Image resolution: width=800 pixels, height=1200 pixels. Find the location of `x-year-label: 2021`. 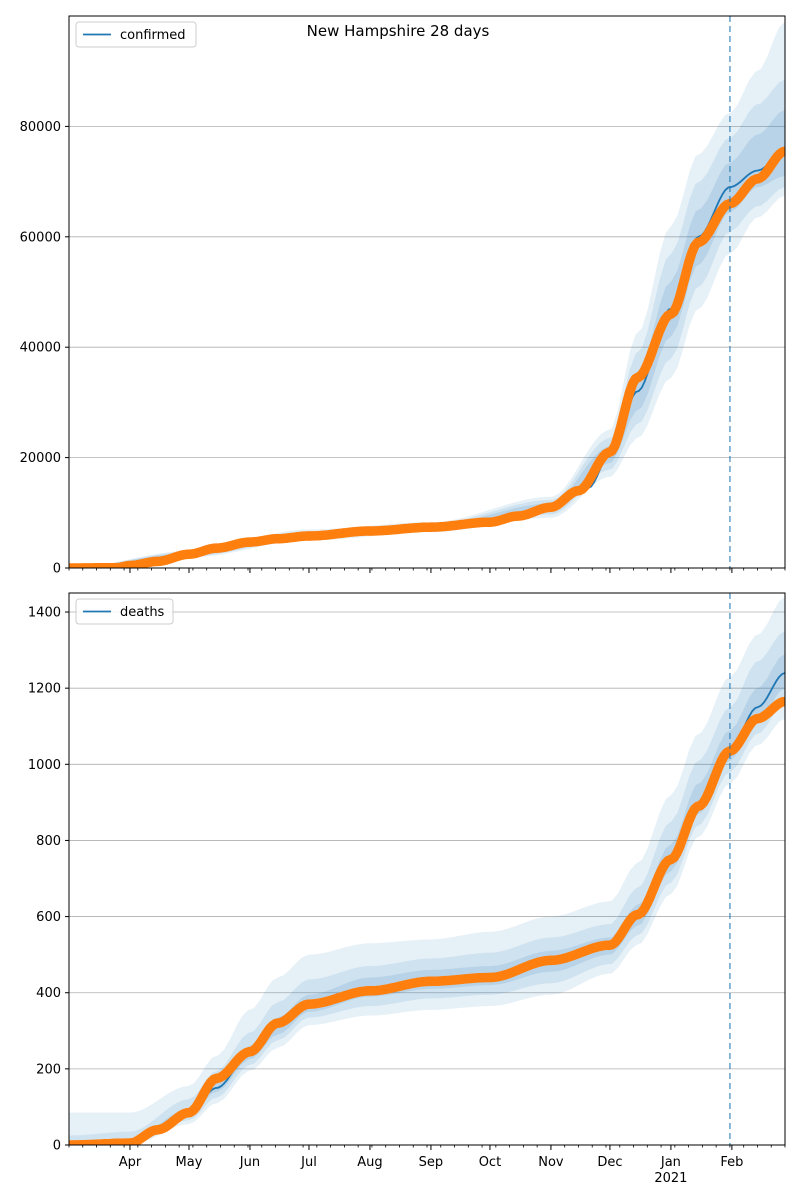

x-year-label: 2021 is located at coordinates (670, 1178).